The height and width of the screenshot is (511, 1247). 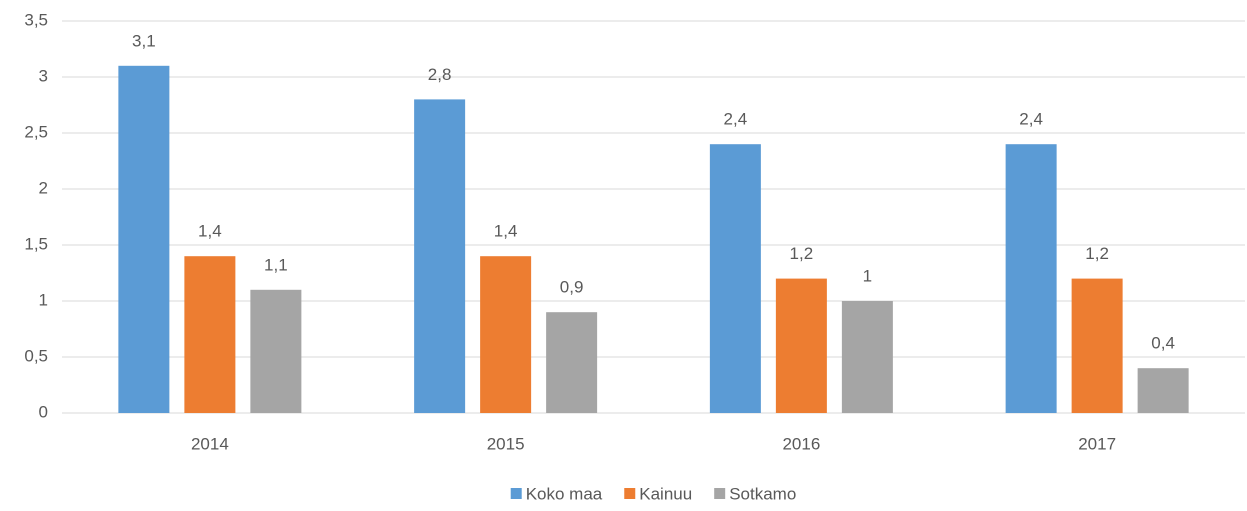 What do you see at coordinates (210, 443) in the screenshot?
I see `x-tick-label: 2014` at bounding box center [210, 443].